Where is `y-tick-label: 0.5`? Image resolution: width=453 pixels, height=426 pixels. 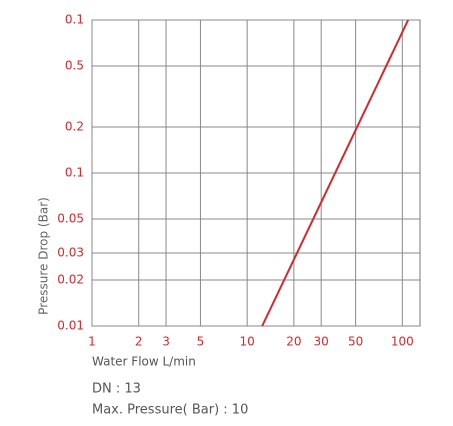 y-tick-label: 0.5 is located at coordinates (74, 66).